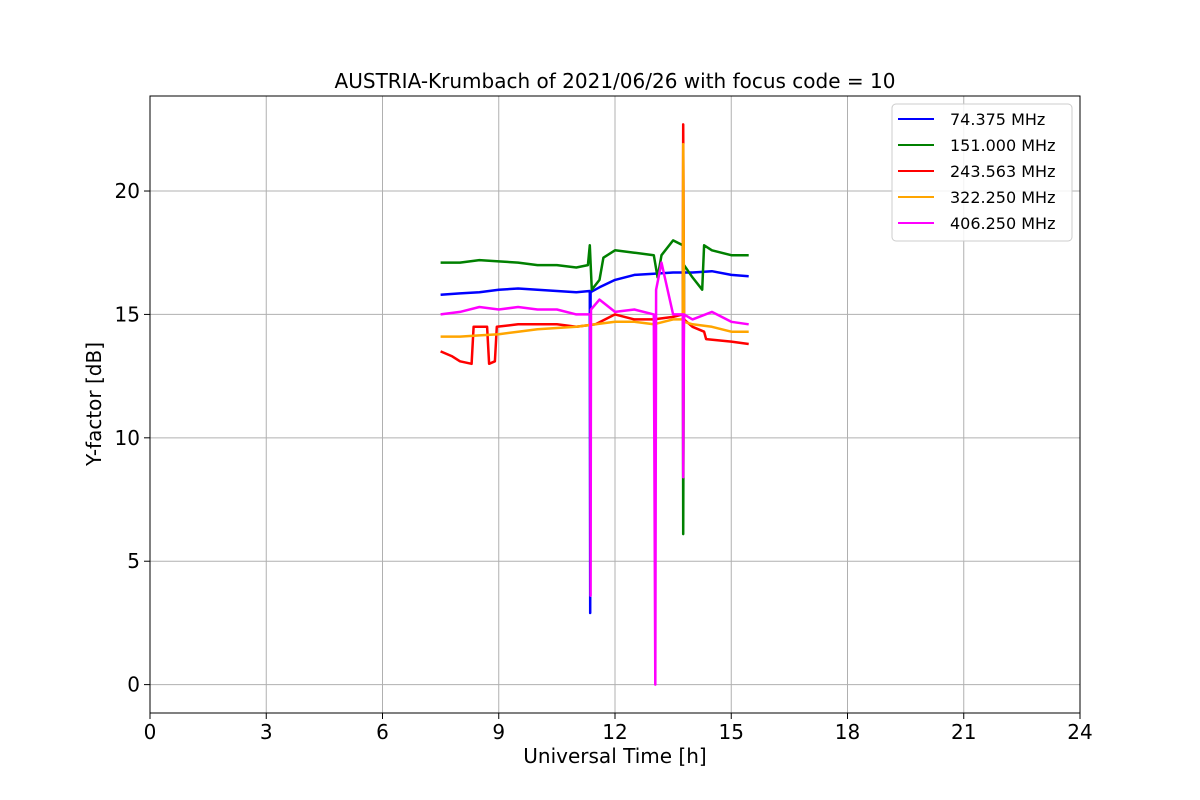 This screenshot has width=1200, height=800. I want to click on x-axis-label: Universal Time [h], so click(614, 756).